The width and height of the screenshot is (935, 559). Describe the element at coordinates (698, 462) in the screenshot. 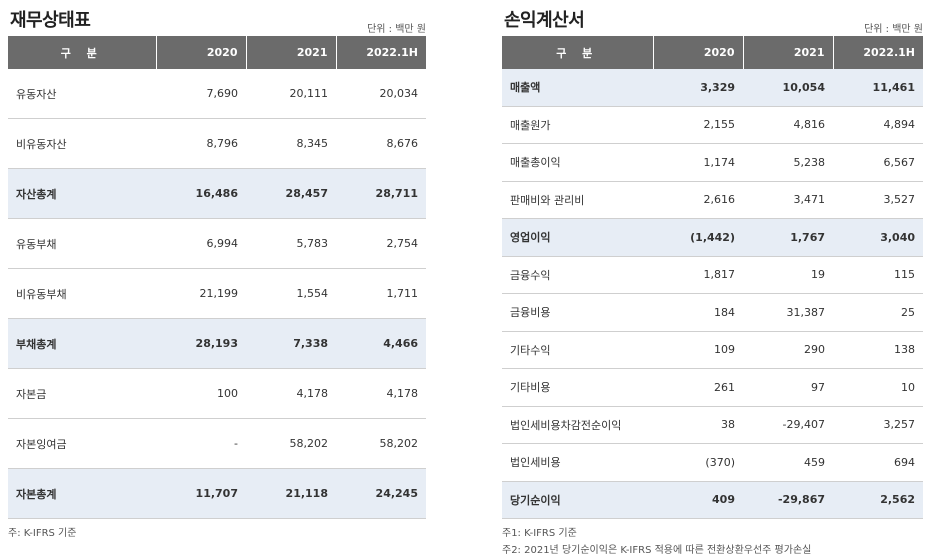

I see `row-value: (370)` at that location.